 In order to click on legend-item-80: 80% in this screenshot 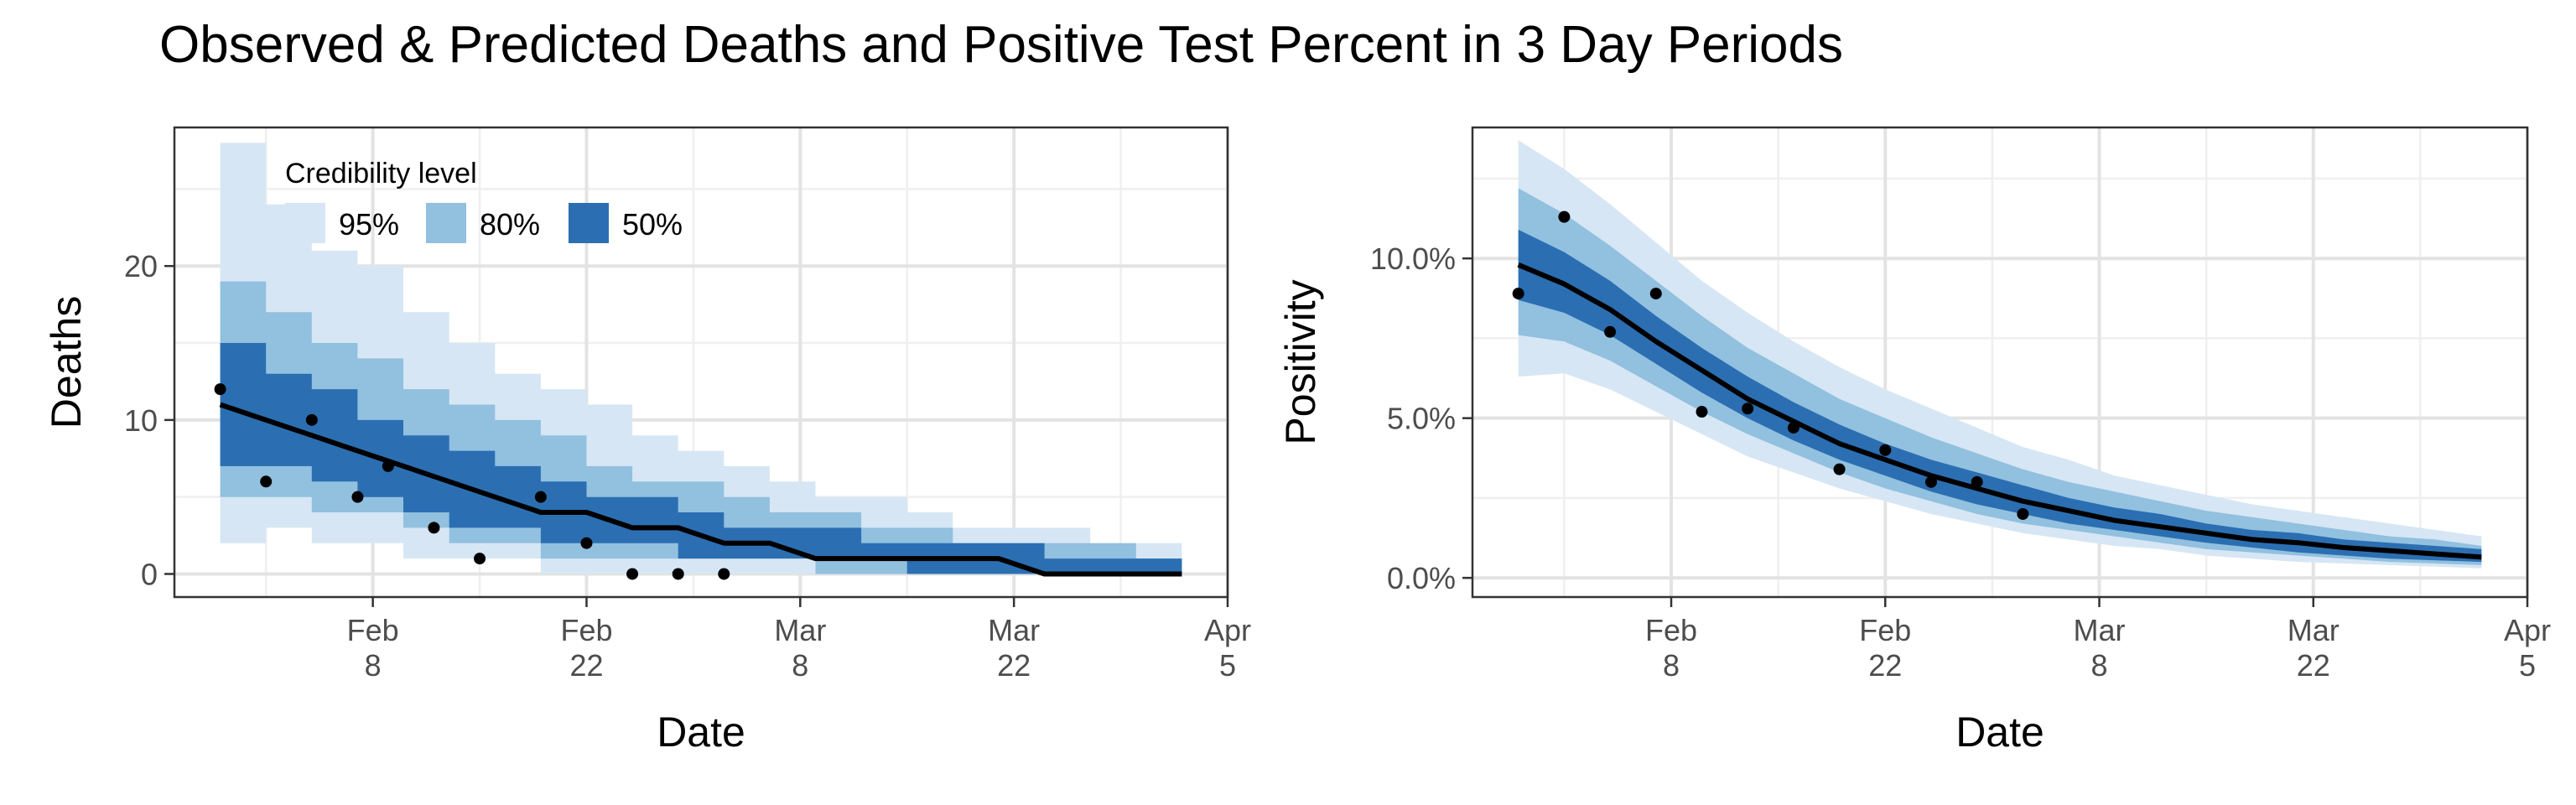, I will do `click(483, 223)`.